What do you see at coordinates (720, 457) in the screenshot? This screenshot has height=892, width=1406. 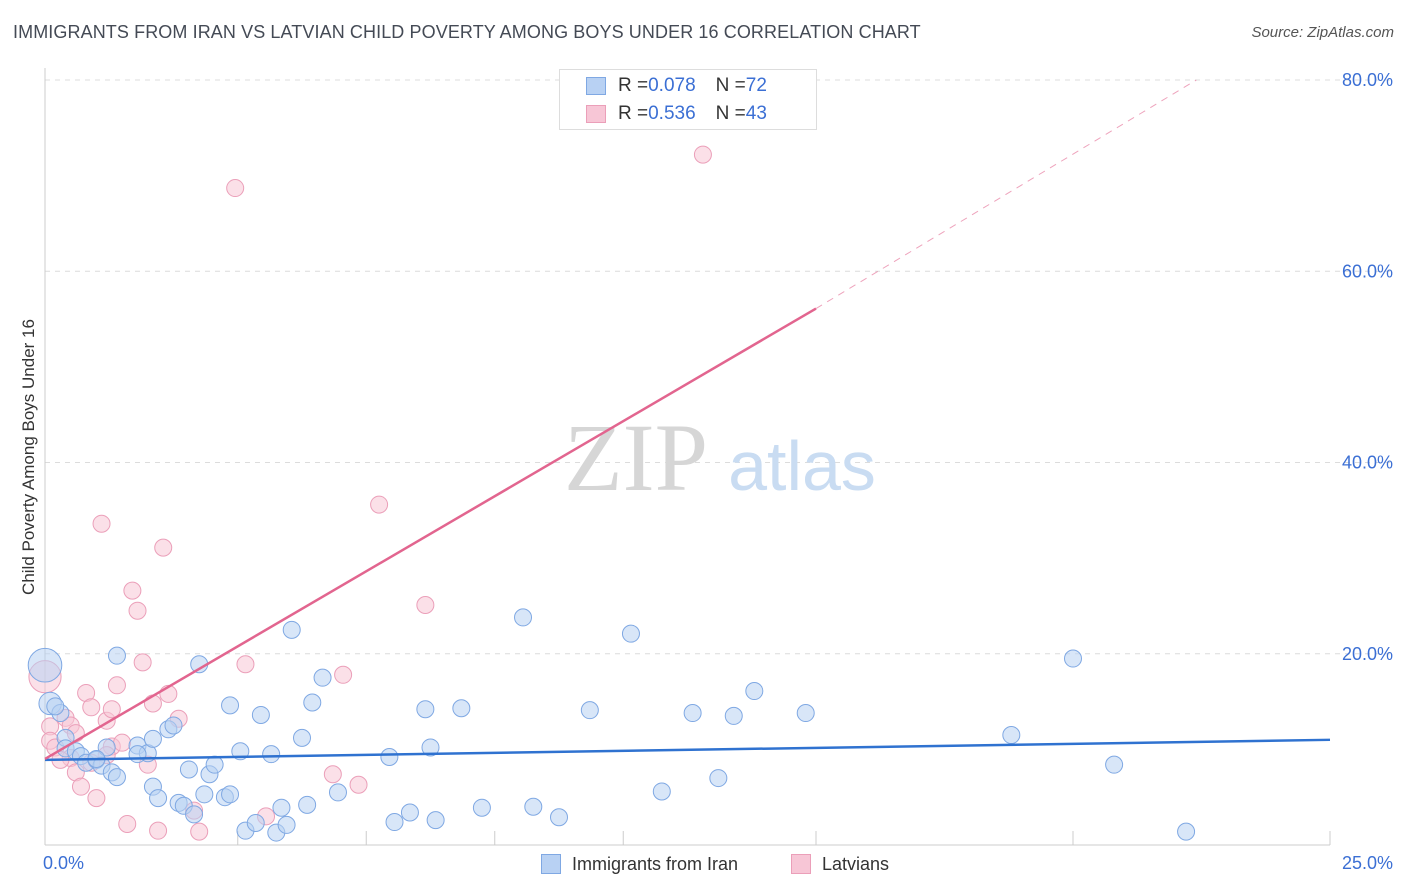 I see `watermark: ZIP atlas` at bounding box center [720, 457].